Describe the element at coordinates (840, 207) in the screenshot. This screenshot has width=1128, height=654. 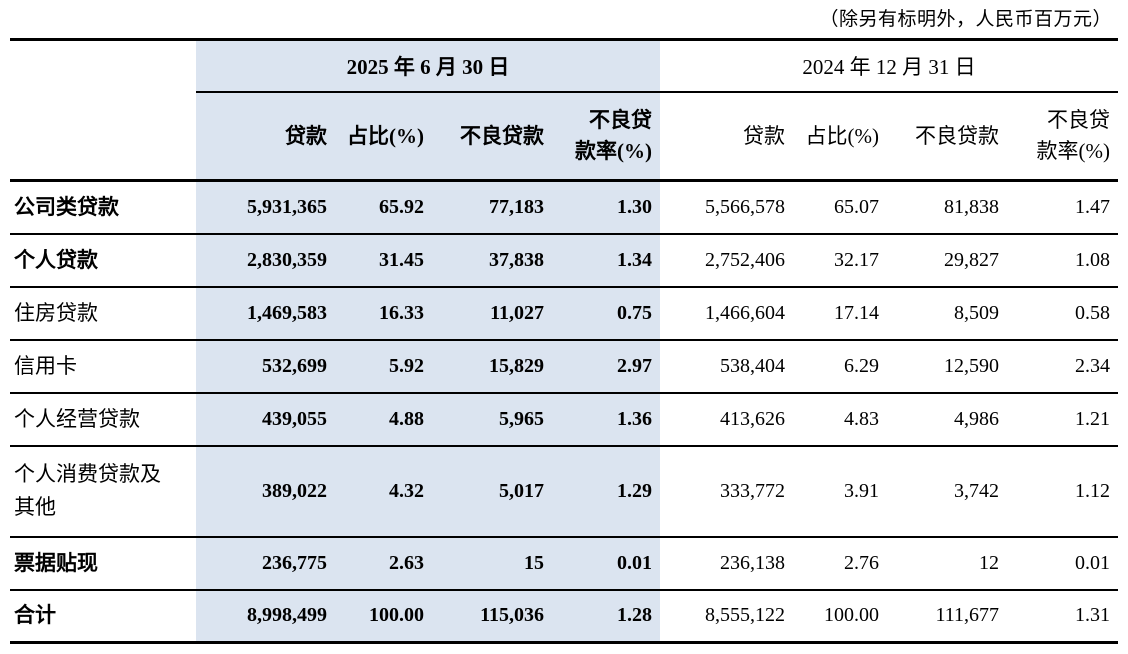
I see `share-2024-cell: 65.07` at that location.